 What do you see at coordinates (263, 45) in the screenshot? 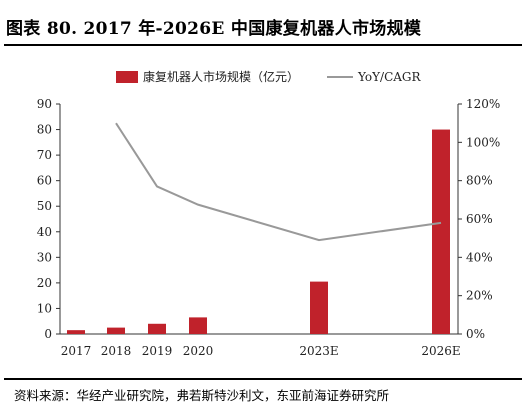
I see `title-rule` at bounding box center [263, 45].